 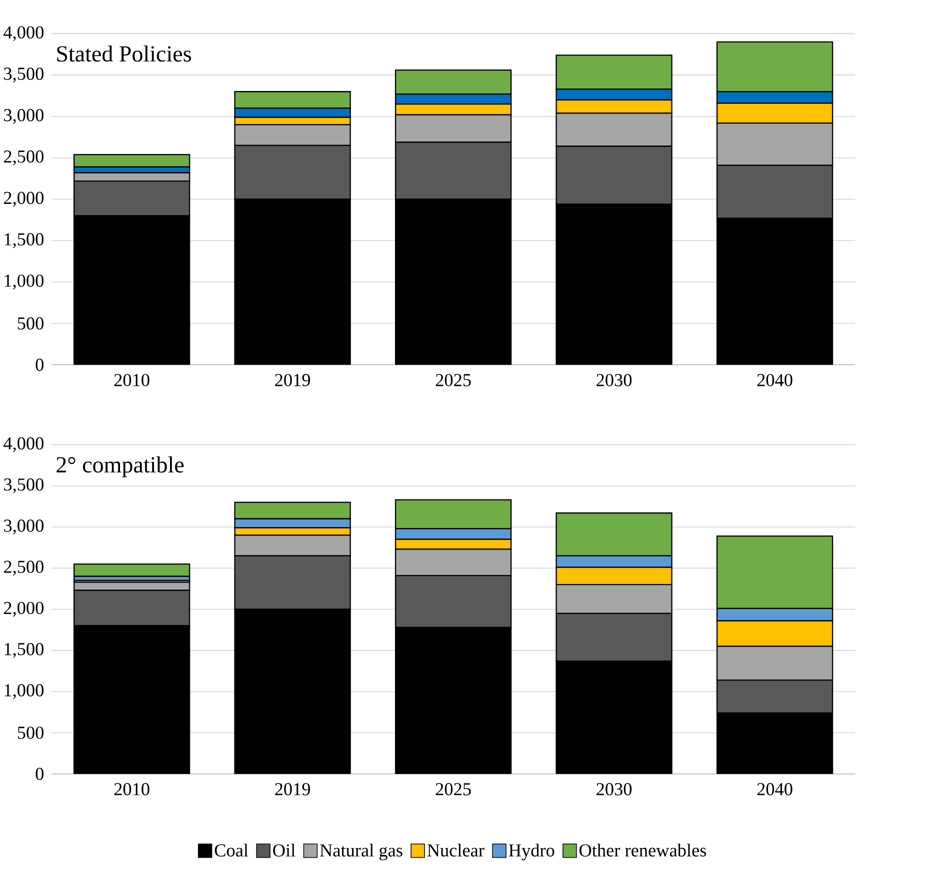 What do you see at coordinates (124, 54) in the screenshot?
I see `chart-title: Stated Policies` at bounding box center [124, 54].